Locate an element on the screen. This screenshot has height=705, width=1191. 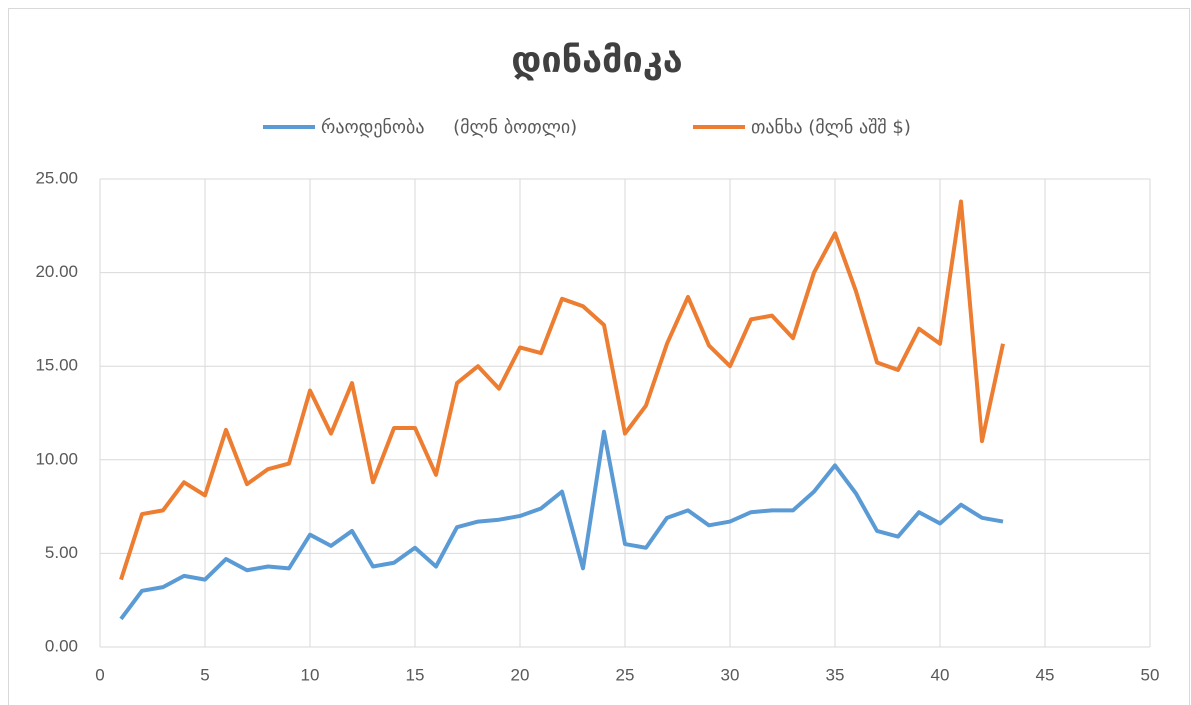
x-tick-label: 15 is located at coordinates (415, 674).